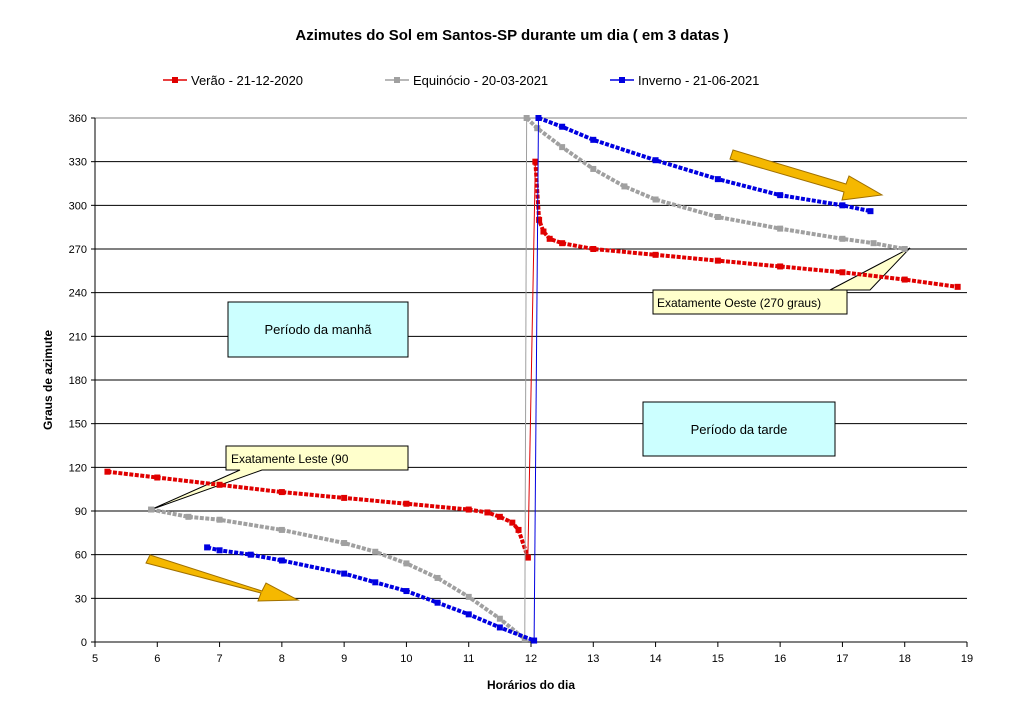 The height and width of the screenshot is (708, 1024). What do you see at coordinates (95, 659) in the screenshot?
I see `x-tick-label: 5` at bounding box center [95, 659].